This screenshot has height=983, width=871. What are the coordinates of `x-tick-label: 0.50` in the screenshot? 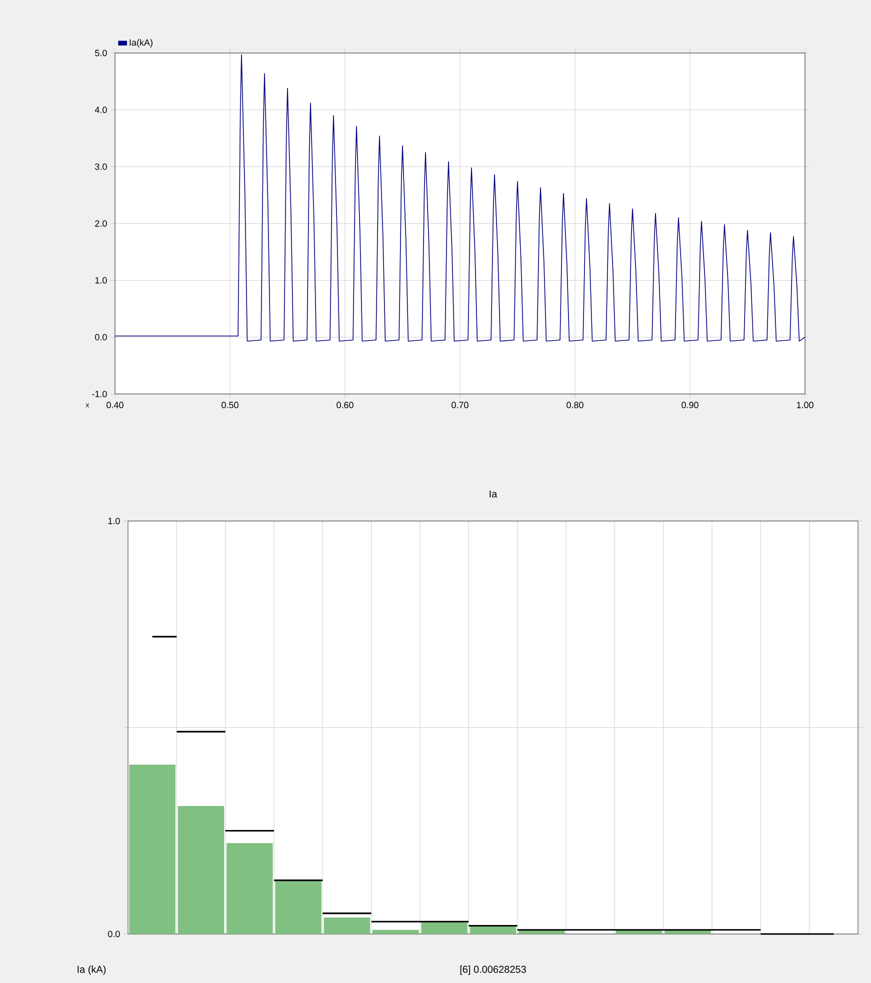 It's located at (230, 405).